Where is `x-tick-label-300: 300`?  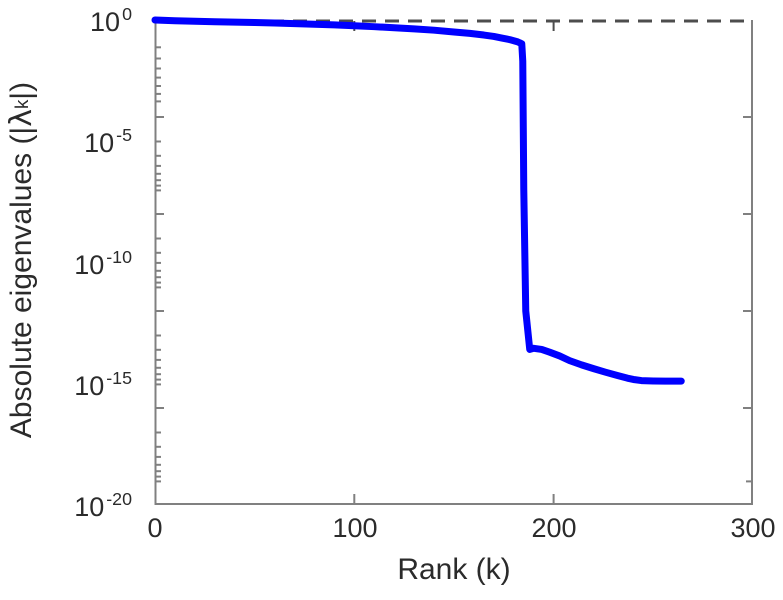
x-tick-label-300: 300 is located at coordinates (753, 528).